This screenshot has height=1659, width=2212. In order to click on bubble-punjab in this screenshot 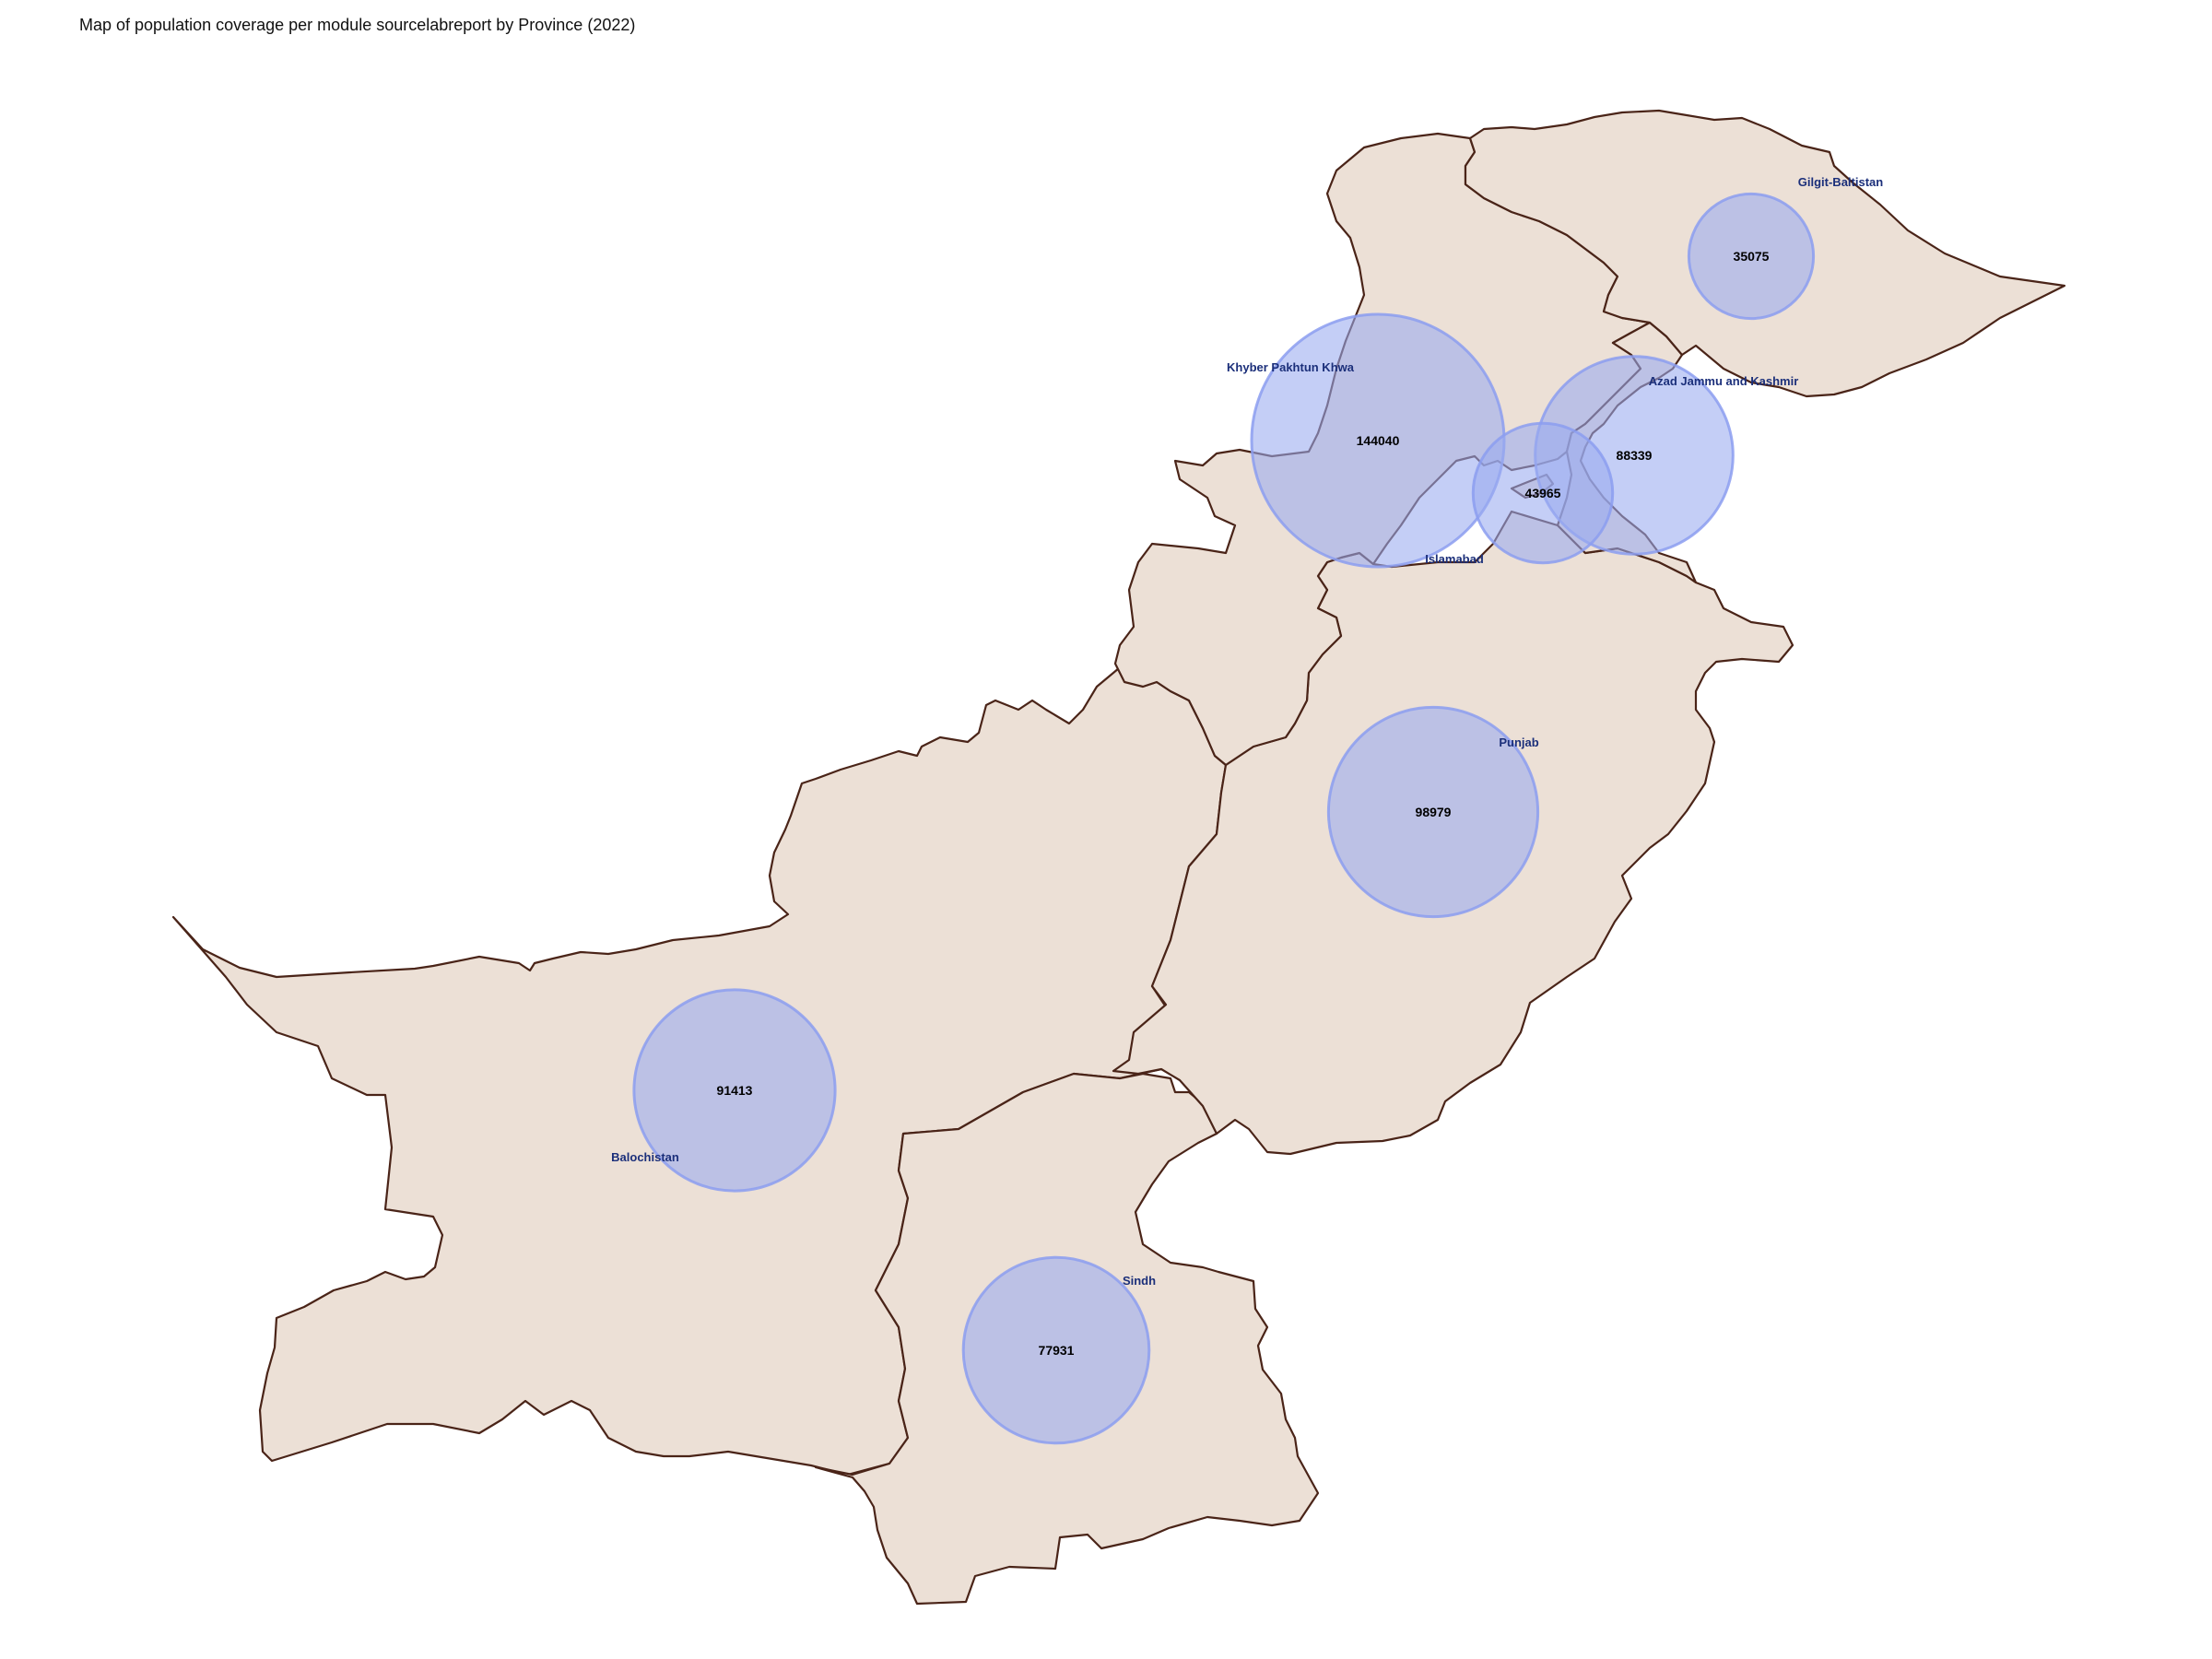, I will do `click(1433, 812)`.